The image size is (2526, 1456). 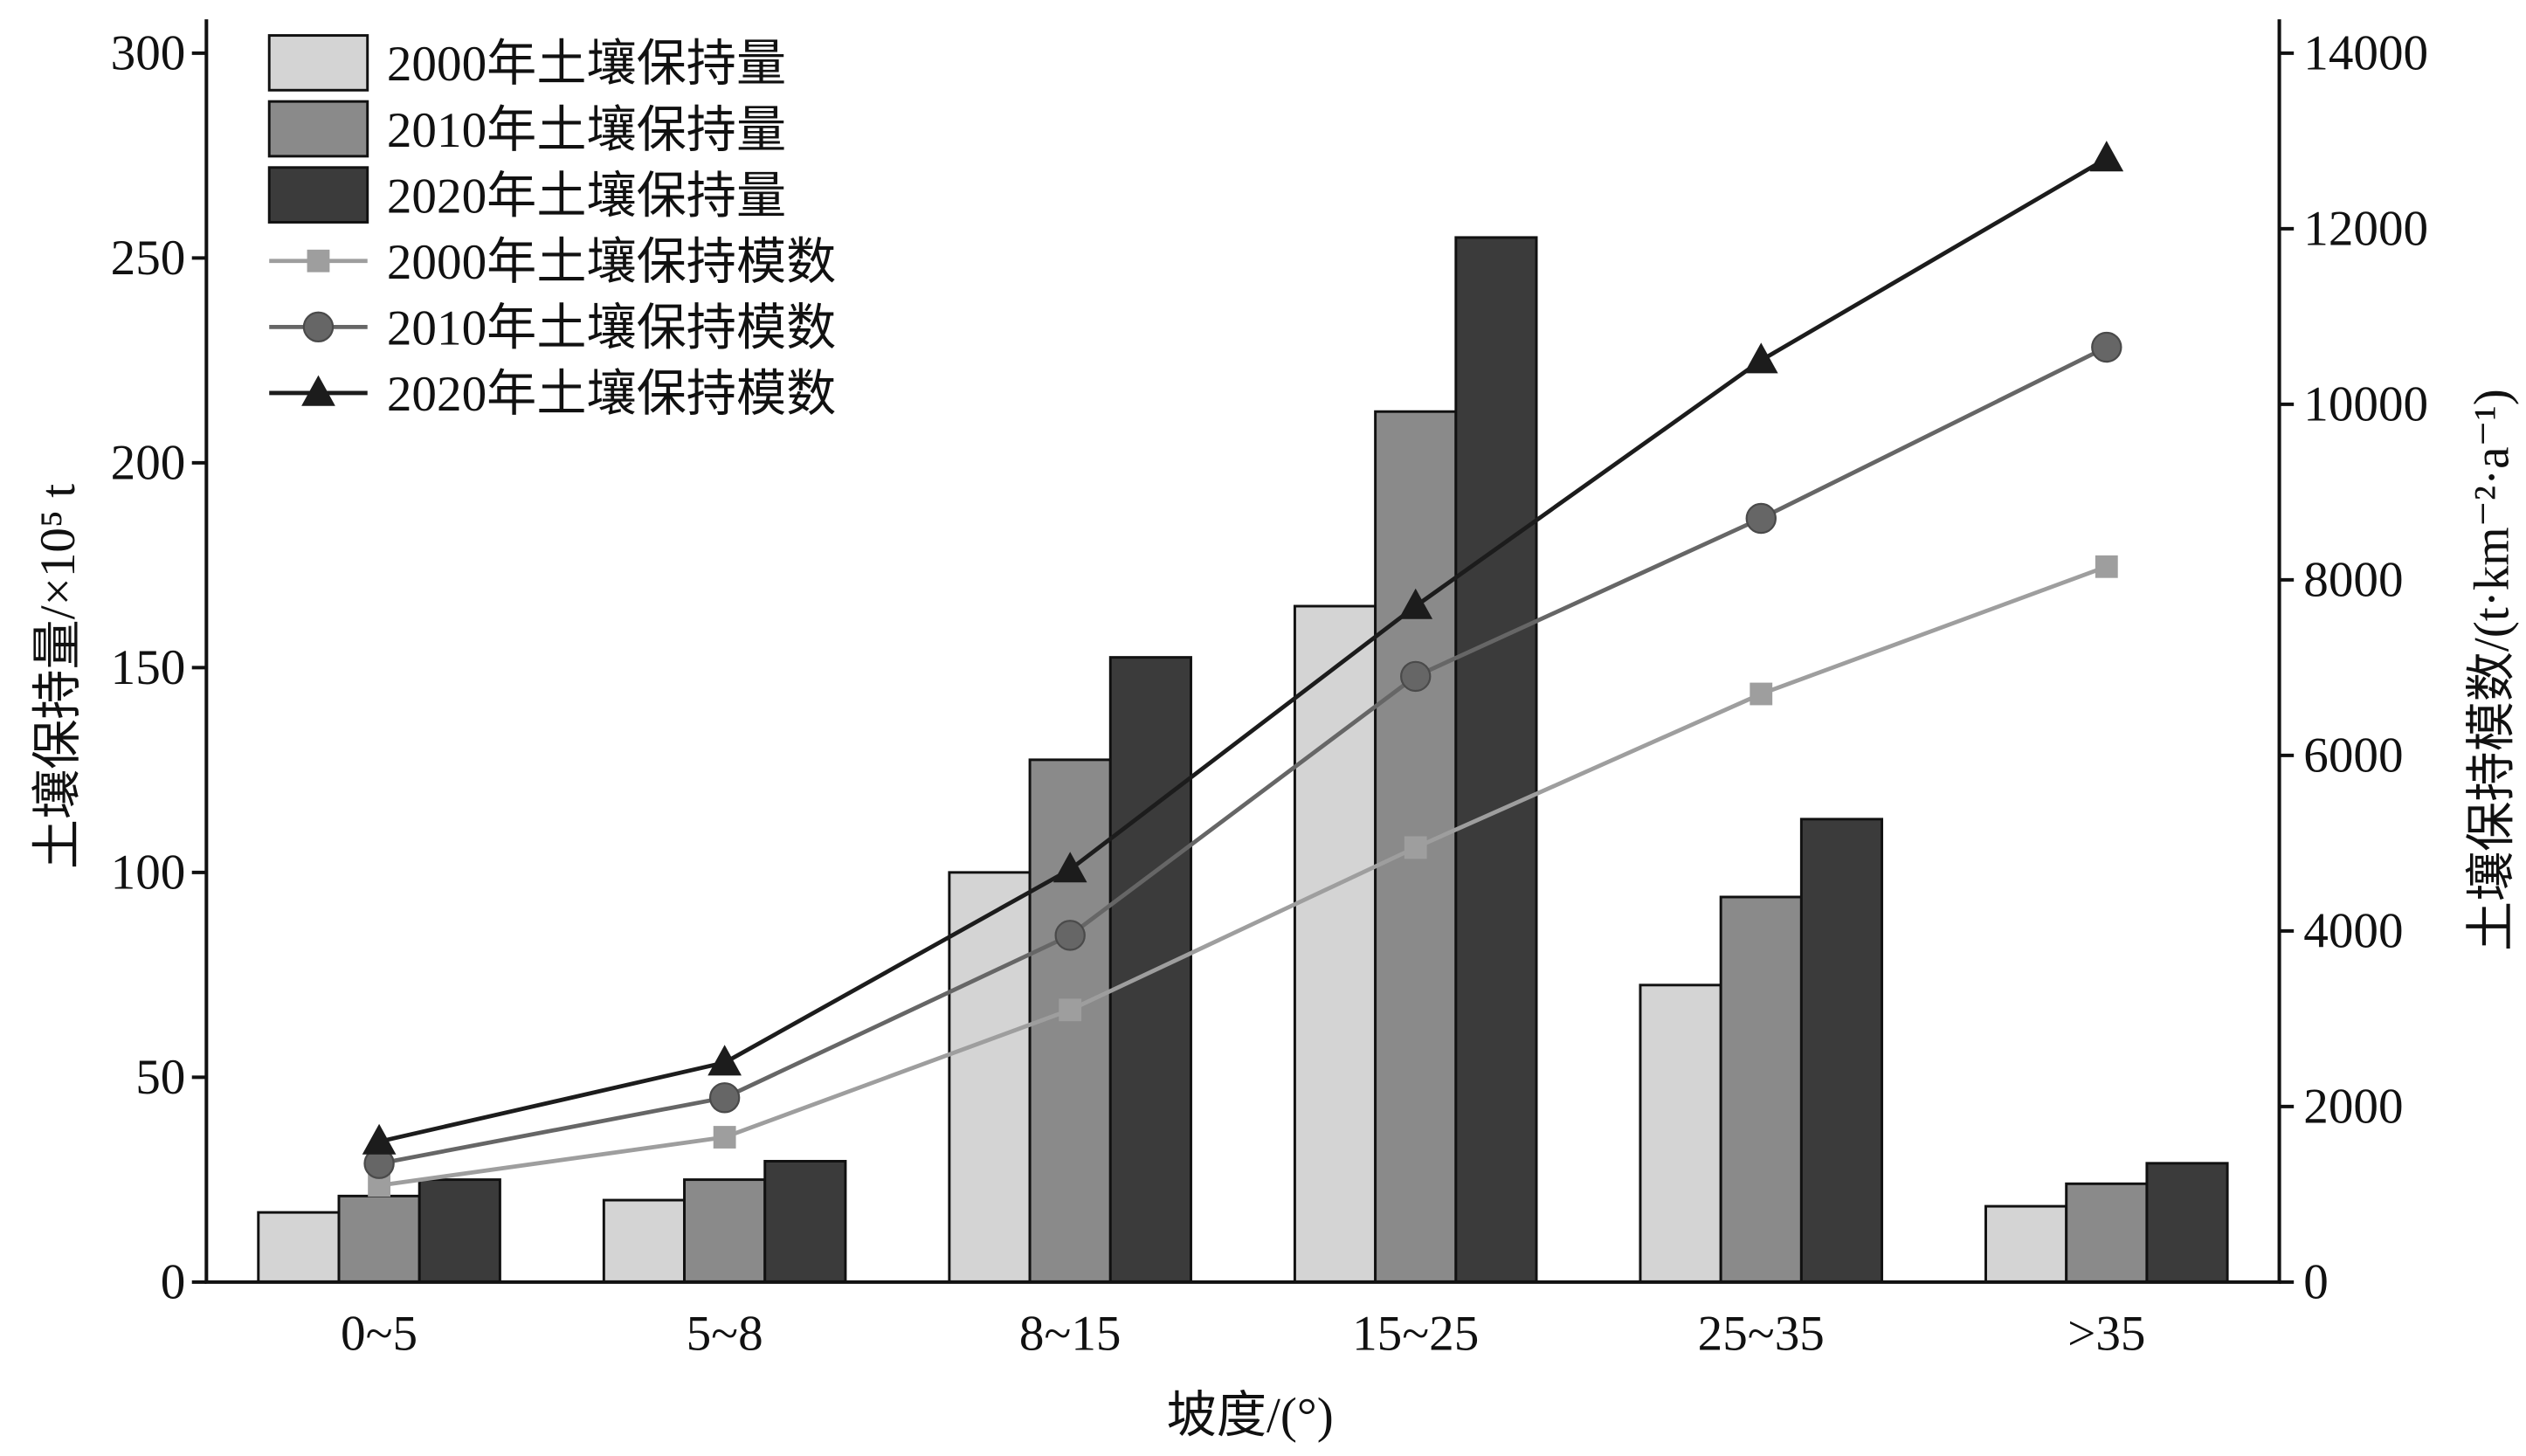 What do you see at coordinates (2365, 403) in the screenshot?
I see `y2-tick-label: 10000` at bounding box center [2365, 403].